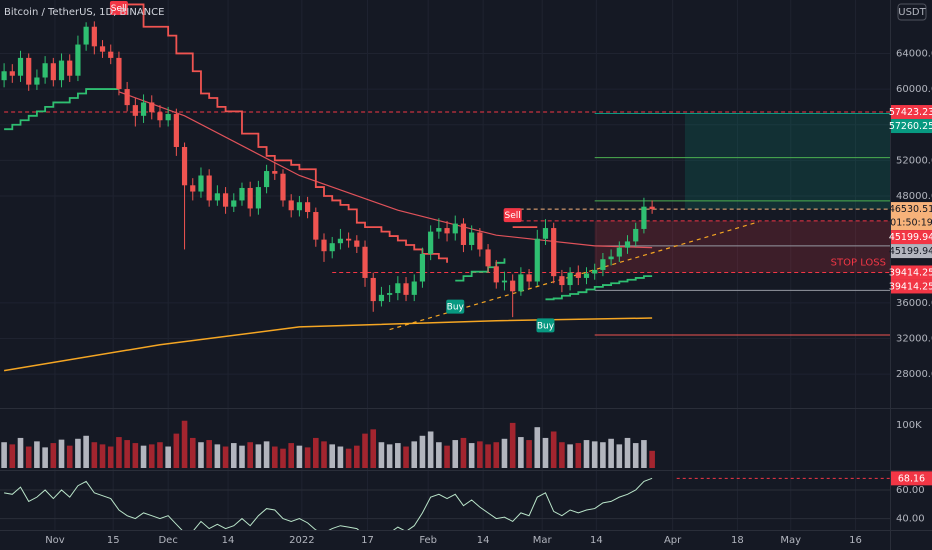 Image resolution: width=932 pixels, height=550 pixels. I want to click on chart-title: Bitcoin / TetherUS, 1D, BINANCE, so click(84, 12).